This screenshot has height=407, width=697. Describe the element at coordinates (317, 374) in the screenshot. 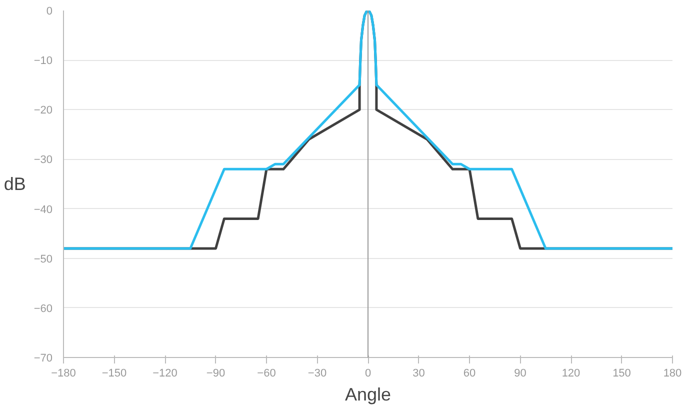

I see `x-tick-label: −30` at that location.